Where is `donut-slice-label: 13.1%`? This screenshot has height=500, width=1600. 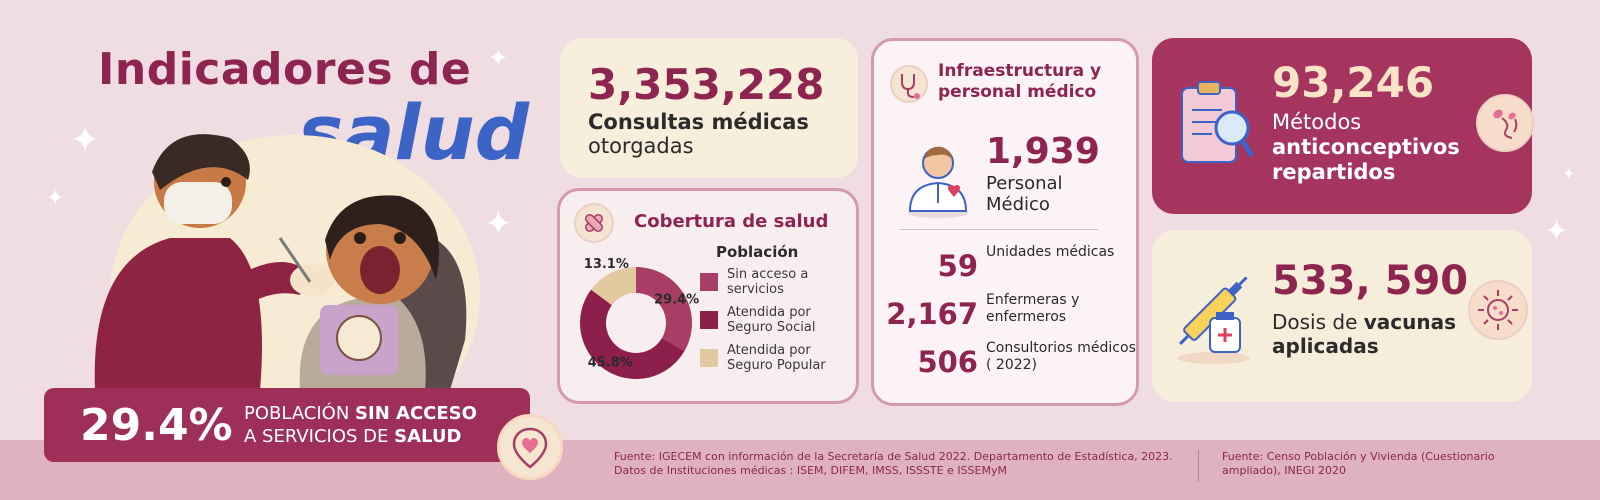
donut-slice-label: 13.1% is located at coordinates (606, 264).